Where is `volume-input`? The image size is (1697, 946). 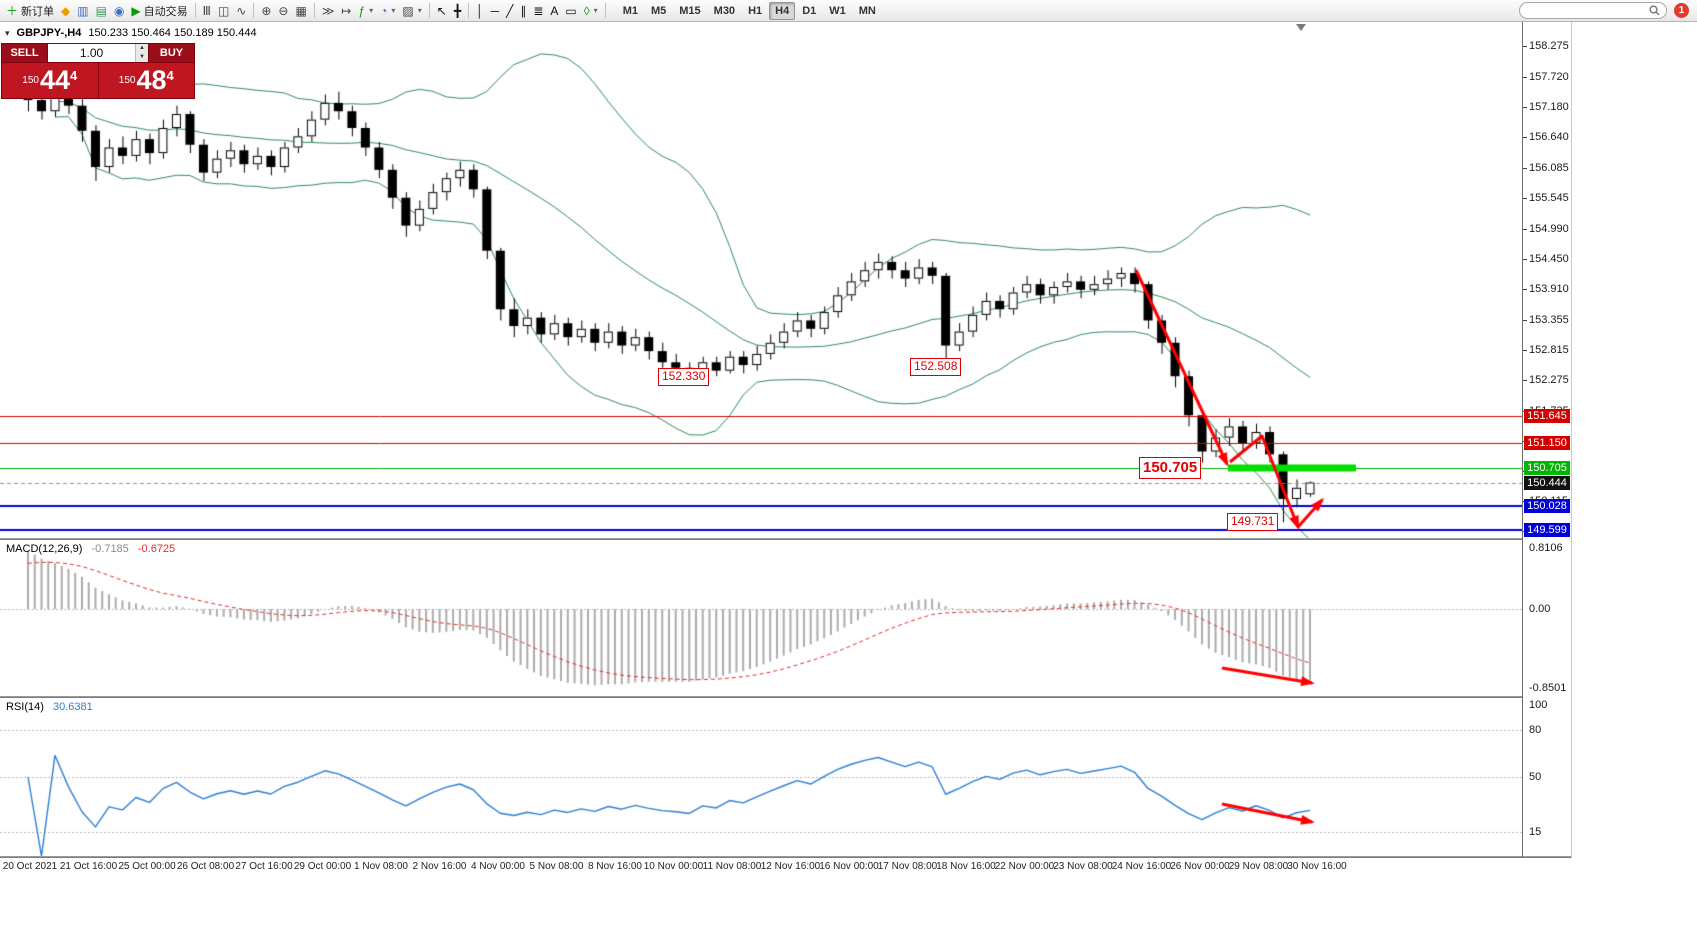
volume-input is located at coordinates (91, 53).